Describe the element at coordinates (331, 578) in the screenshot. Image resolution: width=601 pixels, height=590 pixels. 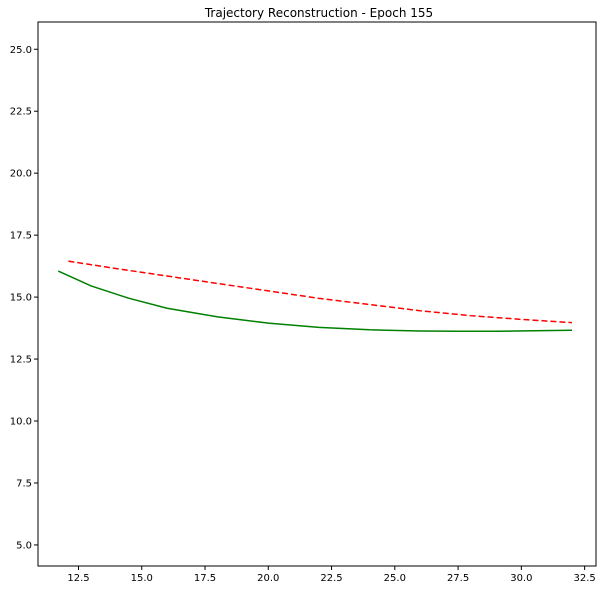
I see `x-tick-label: 22.5` at that location.